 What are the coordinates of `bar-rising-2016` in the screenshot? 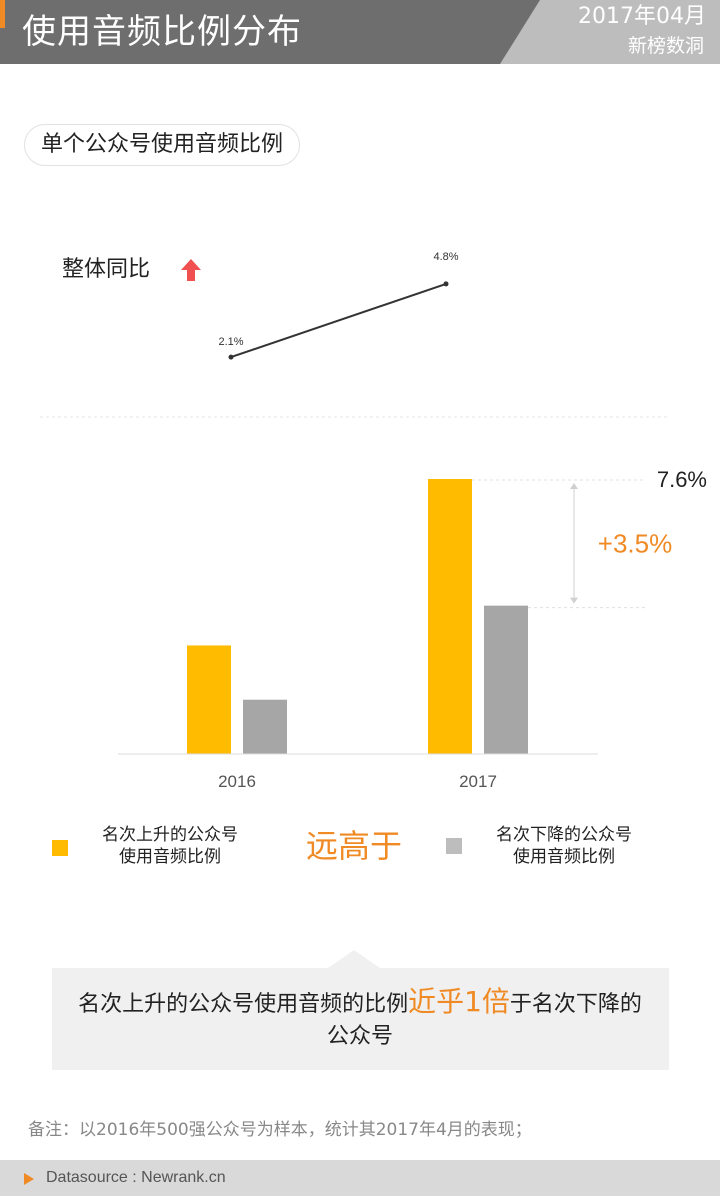 It's located at (209, 699).